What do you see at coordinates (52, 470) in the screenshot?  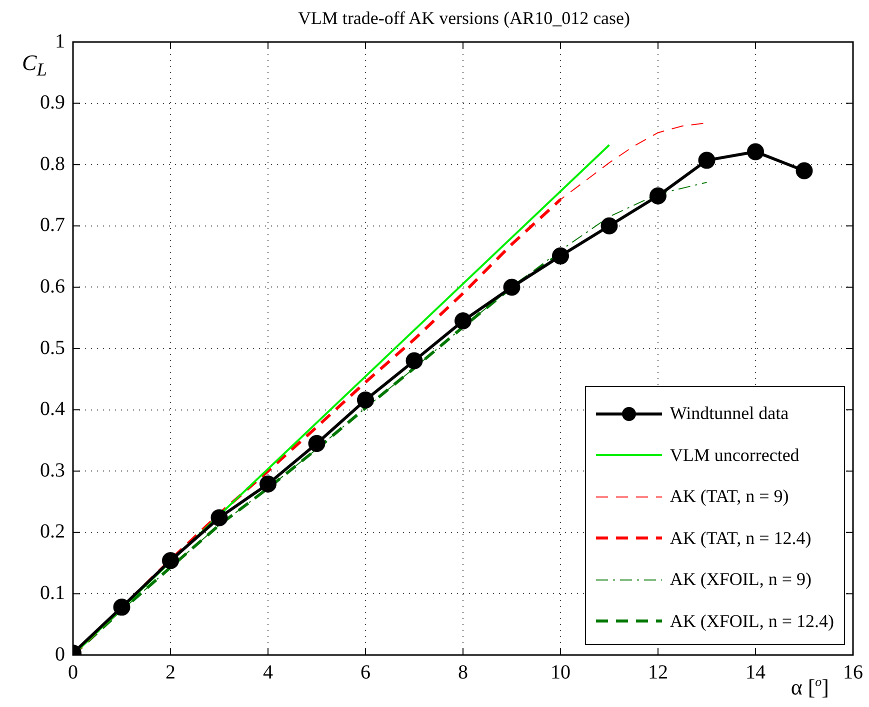 I see `y-tick-label: 0.3` at bounding box center [52, 470].